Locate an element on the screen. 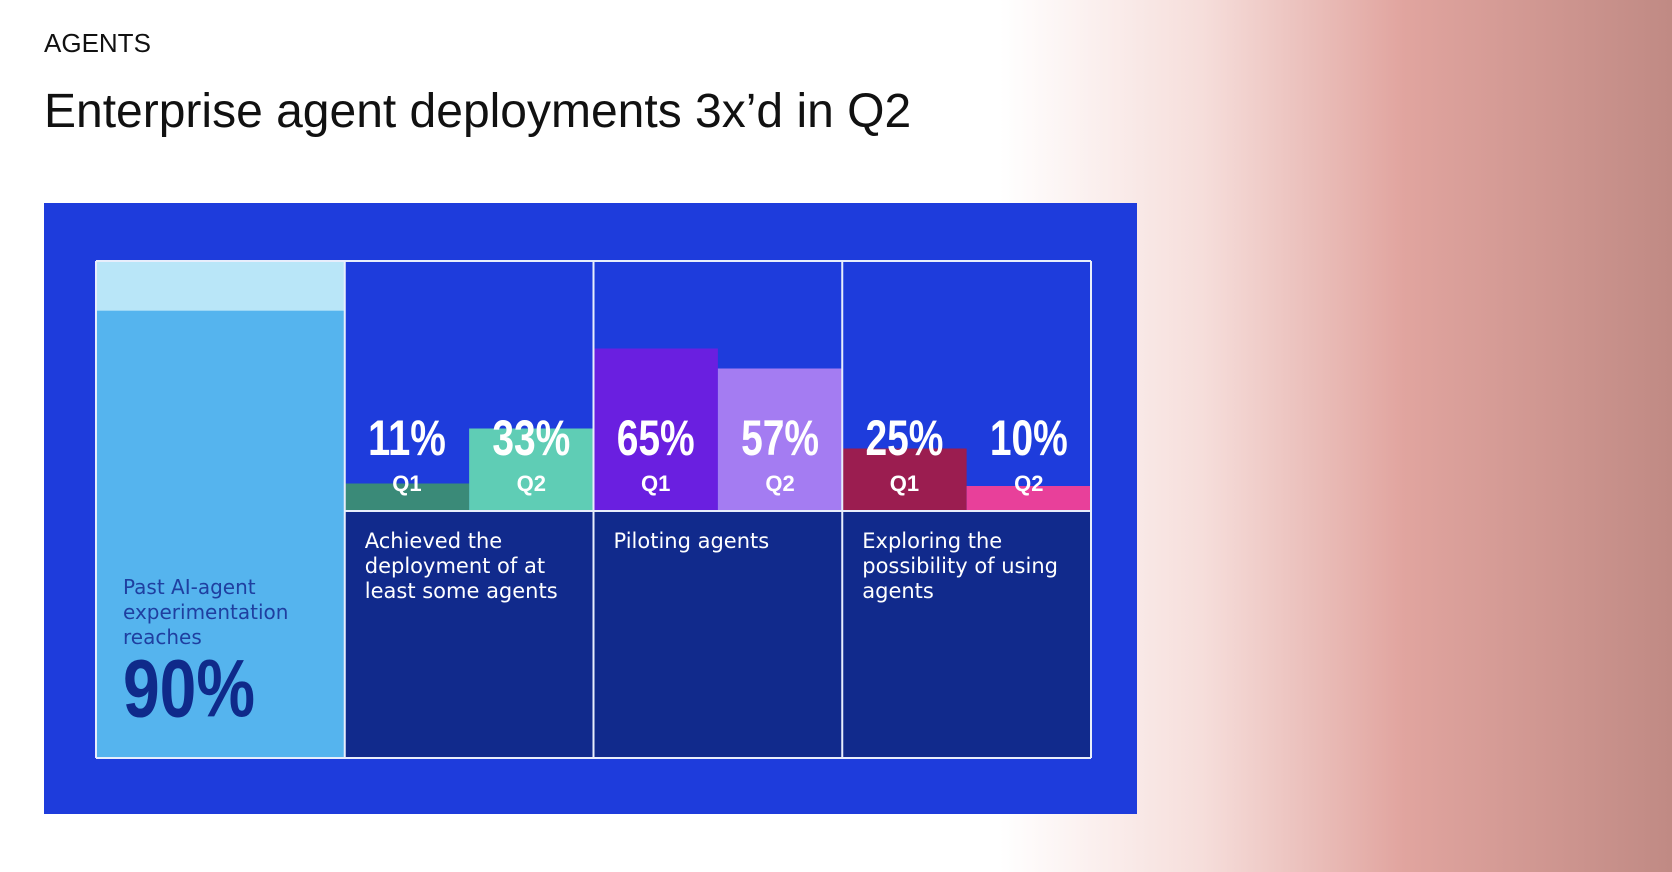 The width and height of the screenshot is (1672, 872). bar-value-label: 11% is located at coordinates (407, 438).